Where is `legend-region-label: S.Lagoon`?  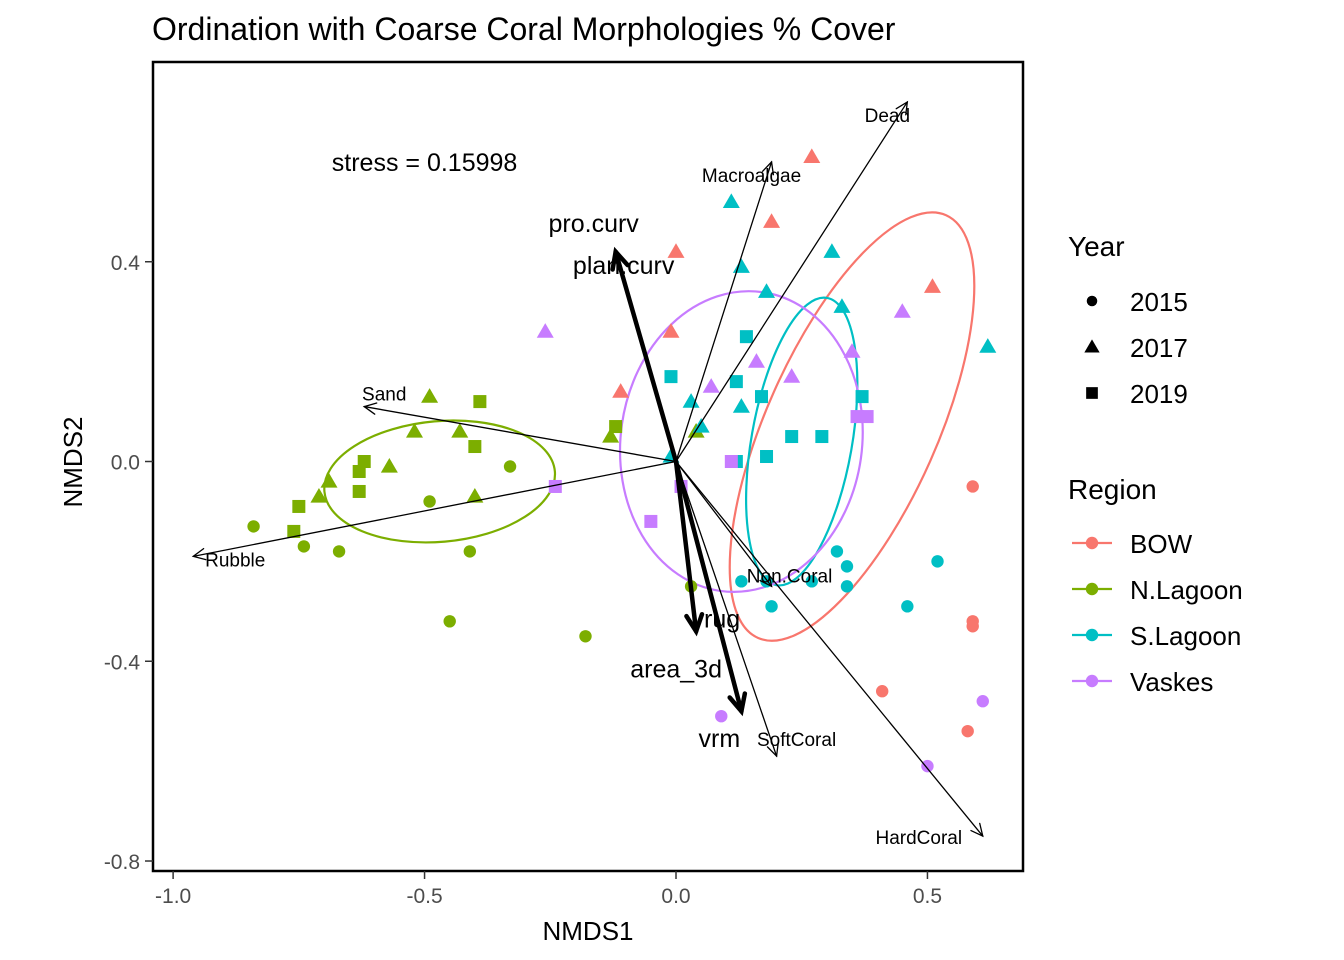 legend-region-label: S.Lagoon is located at coordinates (1185, 636).